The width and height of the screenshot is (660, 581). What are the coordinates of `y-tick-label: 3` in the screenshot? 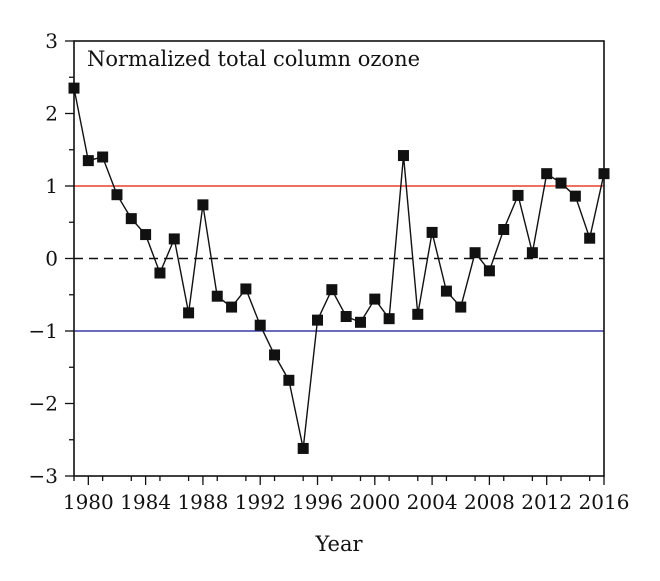 It's located at (51, 41).